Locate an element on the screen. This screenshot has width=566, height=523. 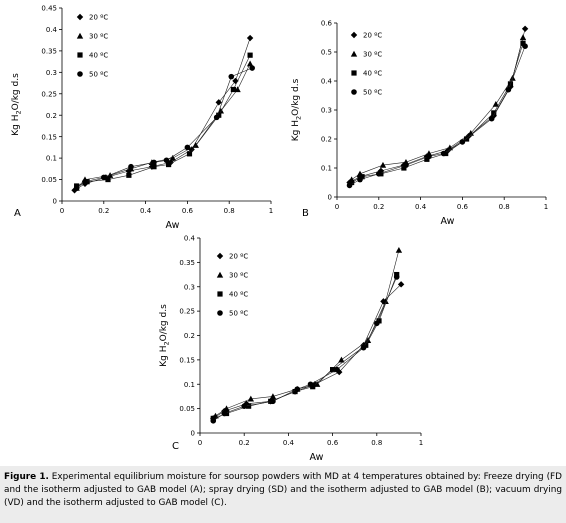
y-tick-label: 0.5 is located at coordinates (326, 53).